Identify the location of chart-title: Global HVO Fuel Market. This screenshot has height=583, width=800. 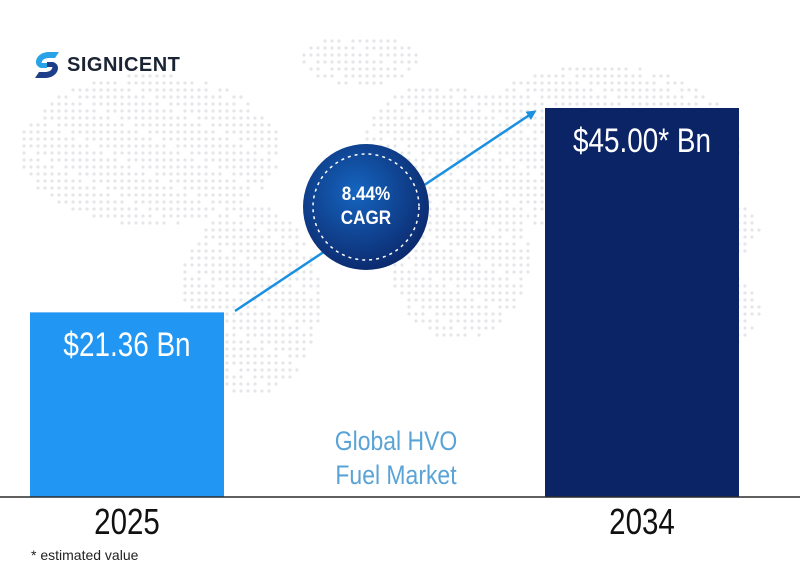
(396, 458).